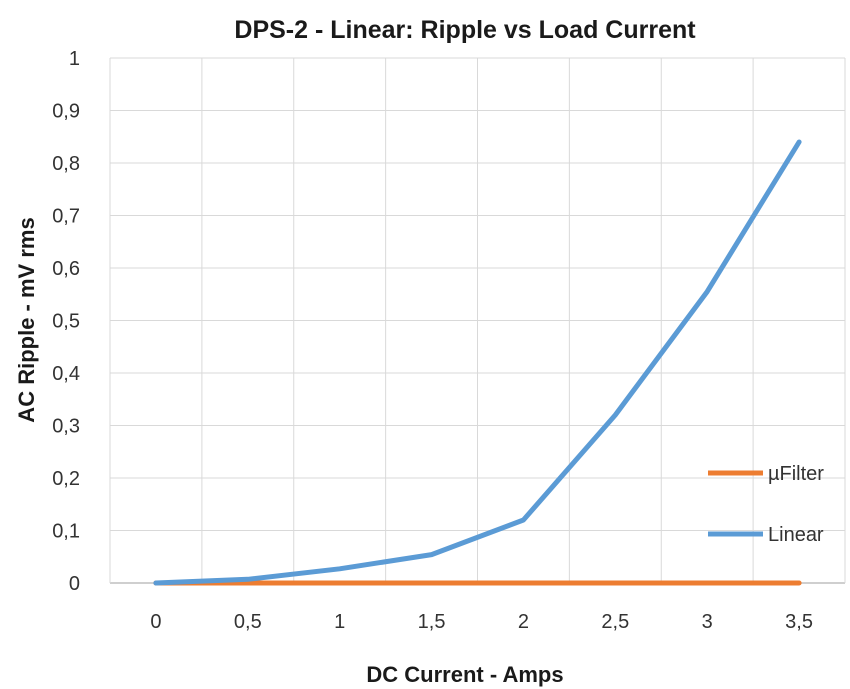 This screenshot has width=850, height=689. Describe the element at coordinates (74, 584) in the screenshot. I see `y-tick-label: 0` at that location.